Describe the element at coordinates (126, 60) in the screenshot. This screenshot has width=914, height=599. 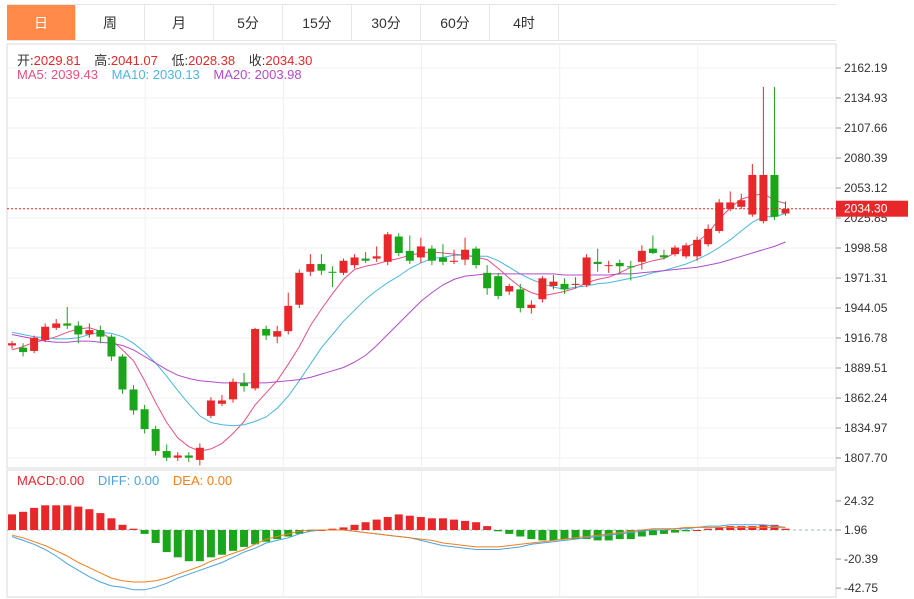
I see `high-readout: 高:2041.07` at that location.